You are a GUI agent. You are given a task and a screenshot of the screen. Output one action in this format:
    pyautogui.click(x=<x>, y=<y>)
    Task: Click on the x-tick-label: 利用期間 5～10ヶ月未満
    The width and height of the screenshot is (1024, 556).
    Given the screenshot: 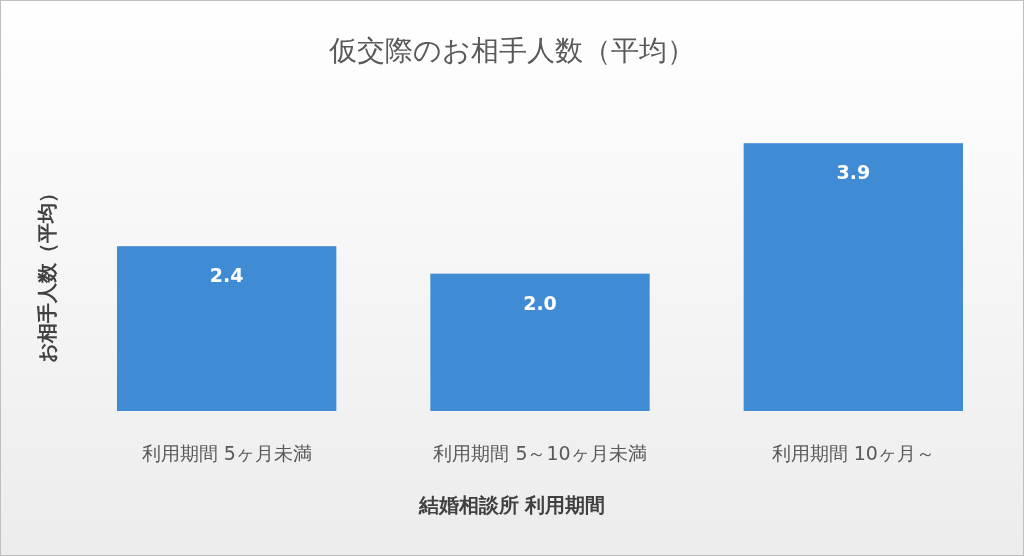 What is the action you would take?
    pyautogui.click(x=540, y=453)
    